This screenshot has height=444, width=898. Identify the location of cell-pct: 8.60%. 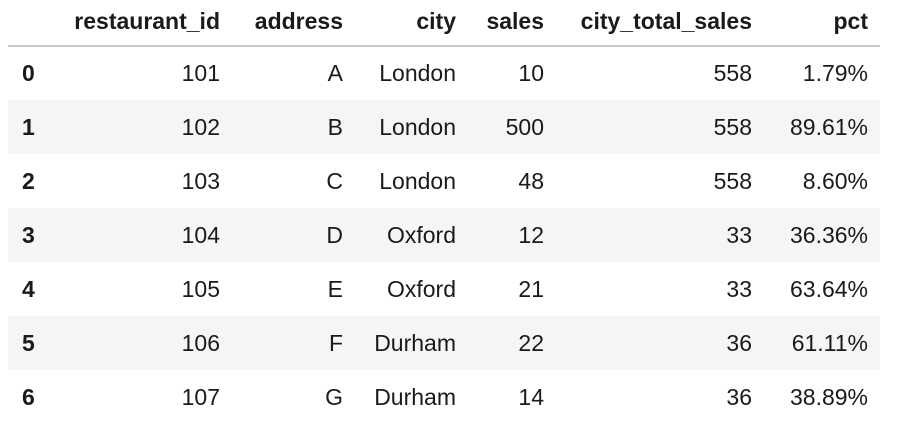
(835, 180).